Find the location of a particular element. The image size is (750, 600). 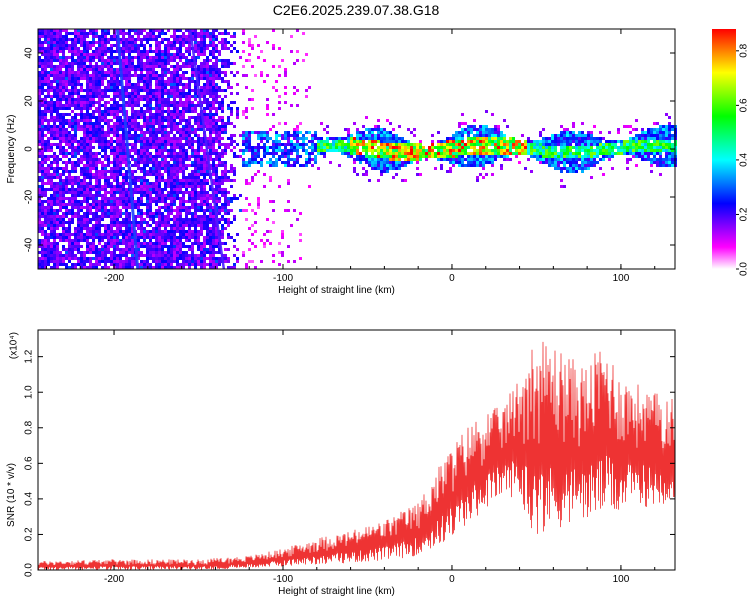

y-tick-label: 0.0 is located at coordinates (29, 570).